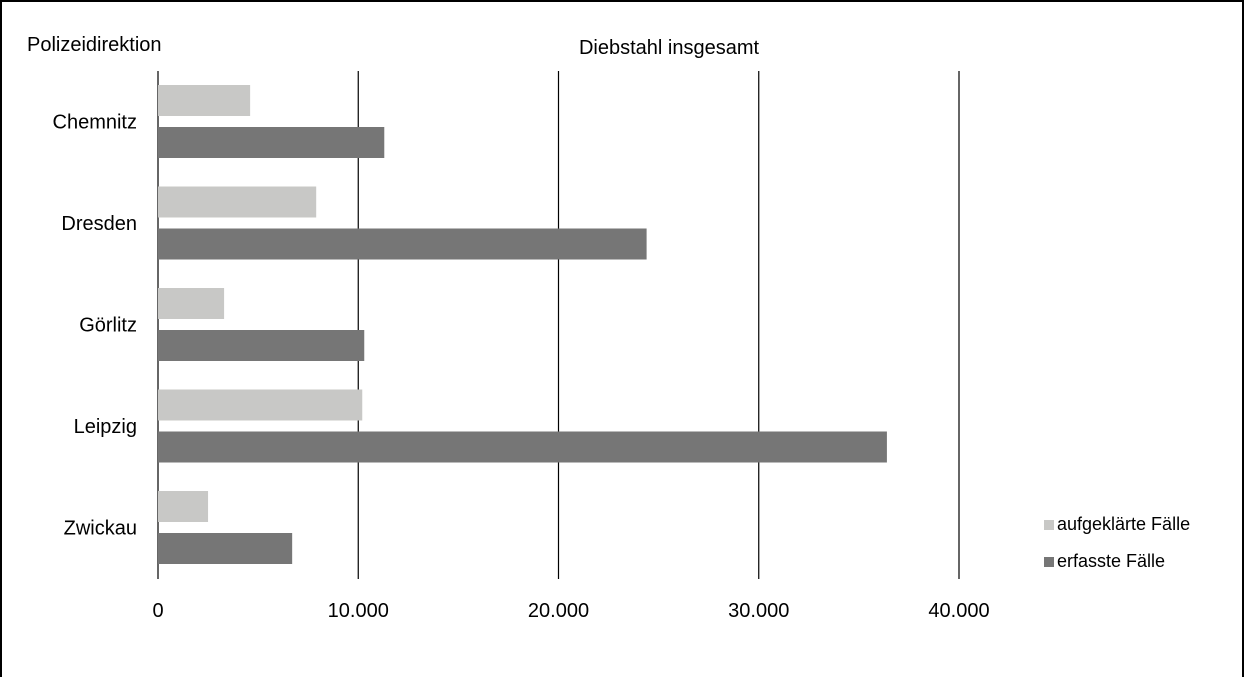 The width and height of the screenshot is (1244, 677). I want to click on category-label: Görlitz, so click(108, 326).